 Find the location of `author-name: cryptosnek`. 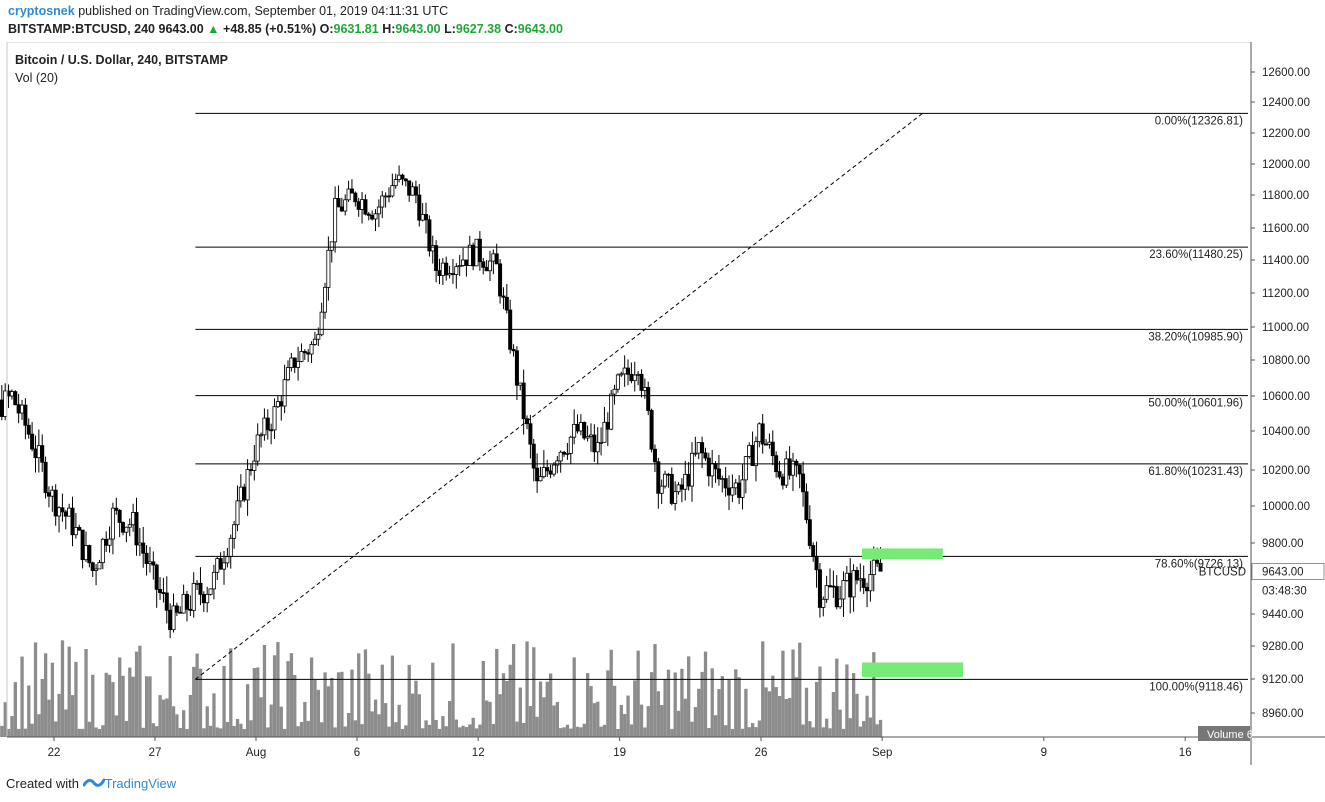

author-name: cryptosnek is located at coordinates (41, 11).